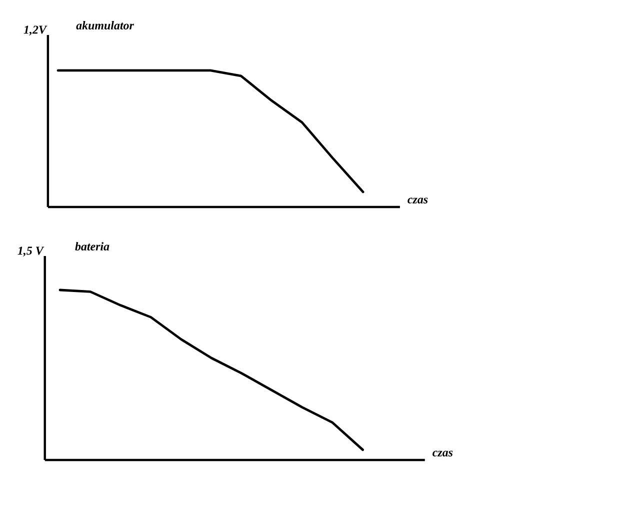  Describe the element at coordinates (36, 31) in the screenshot. I see `y-axis-title: 1,2V` at that location.